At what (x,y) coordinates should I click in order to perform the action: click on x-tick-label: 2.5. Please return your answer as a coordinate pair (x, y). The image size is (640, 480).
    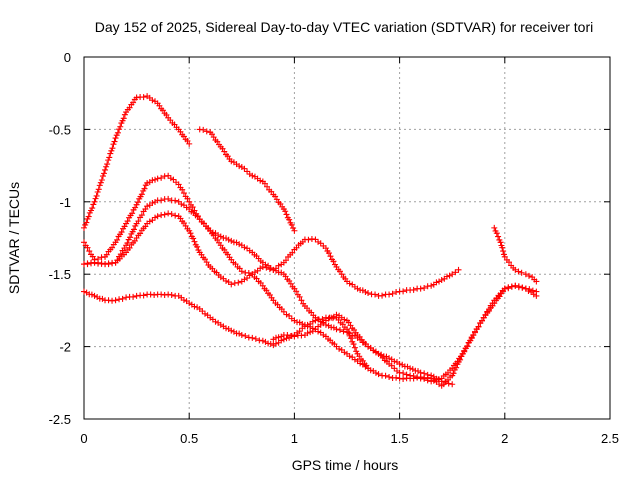
    Looking at the image, I should click on (610, 438).